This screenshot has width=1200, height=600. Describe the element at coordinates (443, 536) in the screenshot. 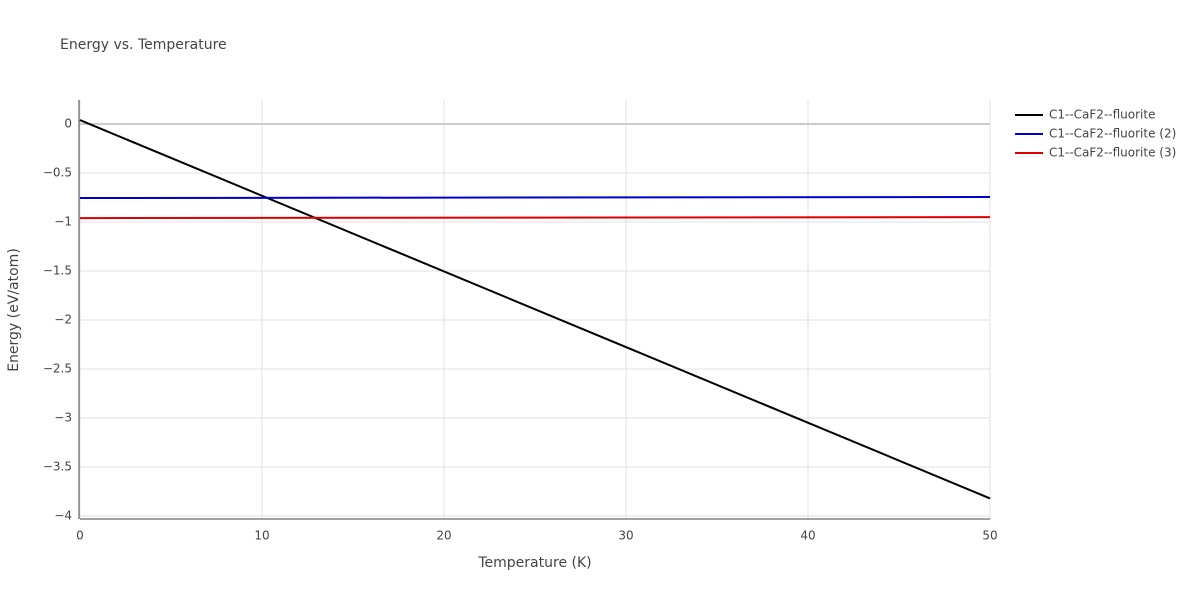

I see `x-tick-label: 20` at that location.